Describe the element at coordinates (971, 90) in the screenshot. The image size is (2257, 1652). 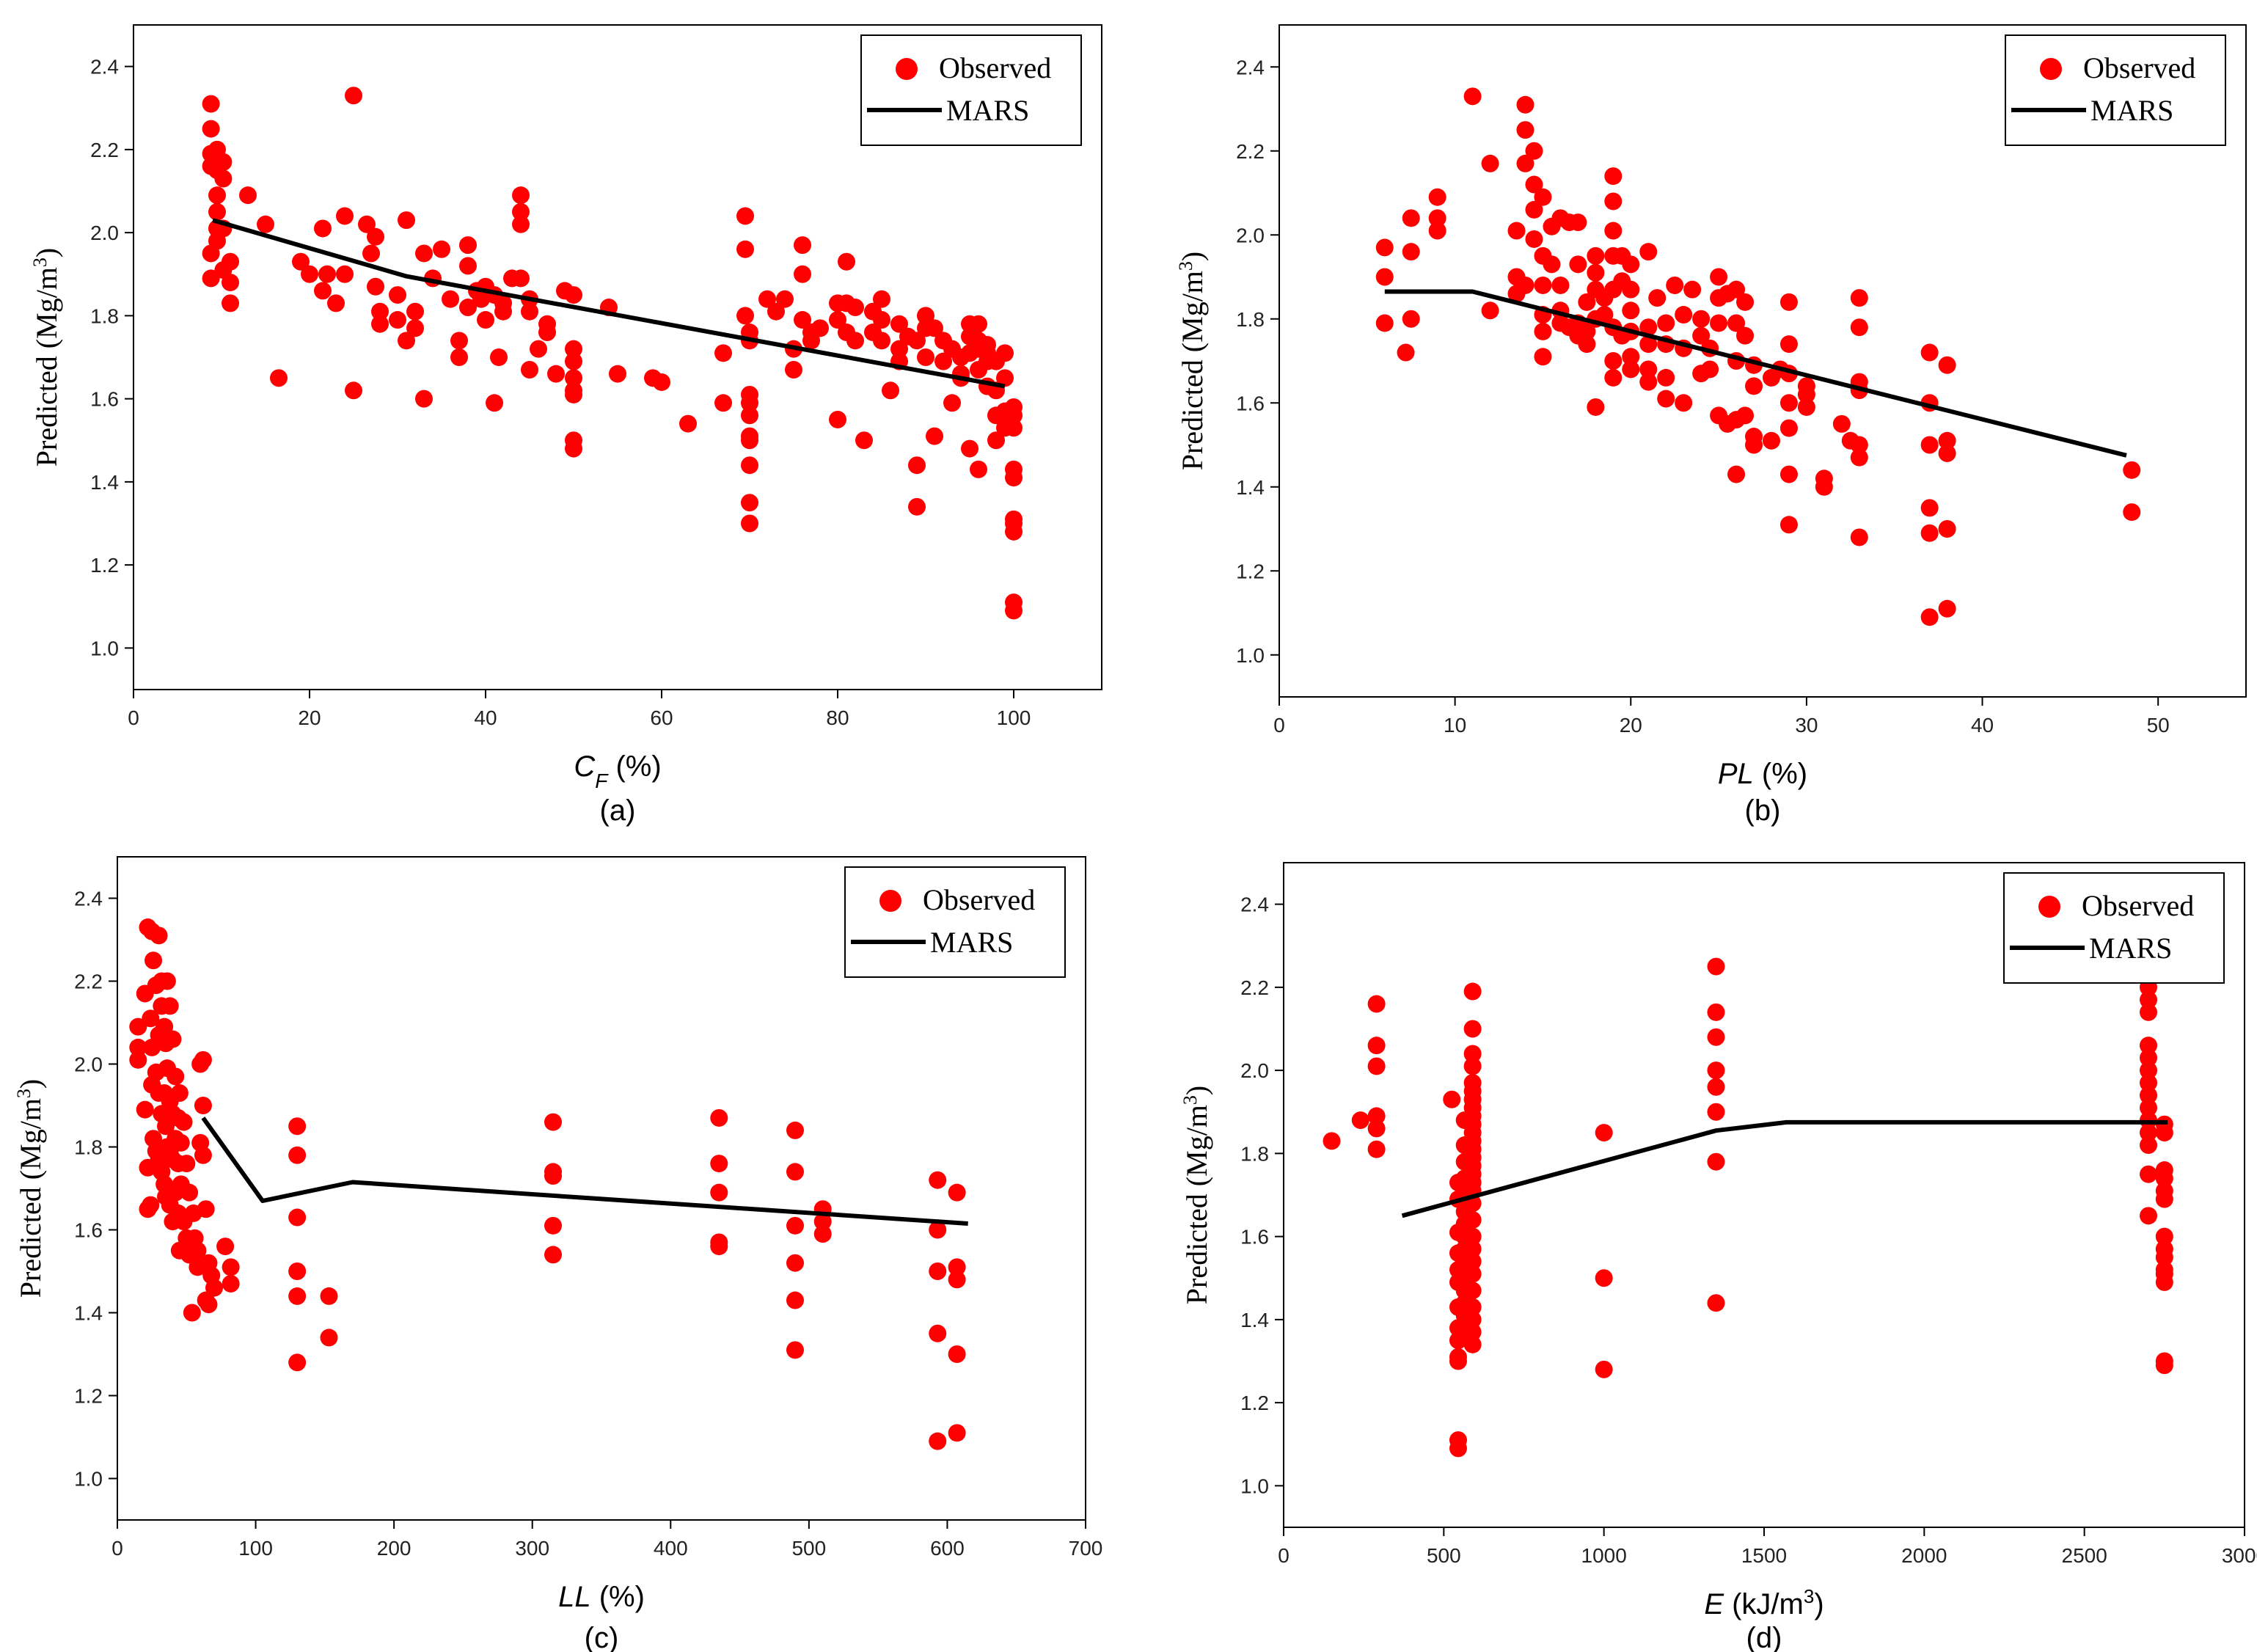
I see `legend-a: Observed MARS` at that location.